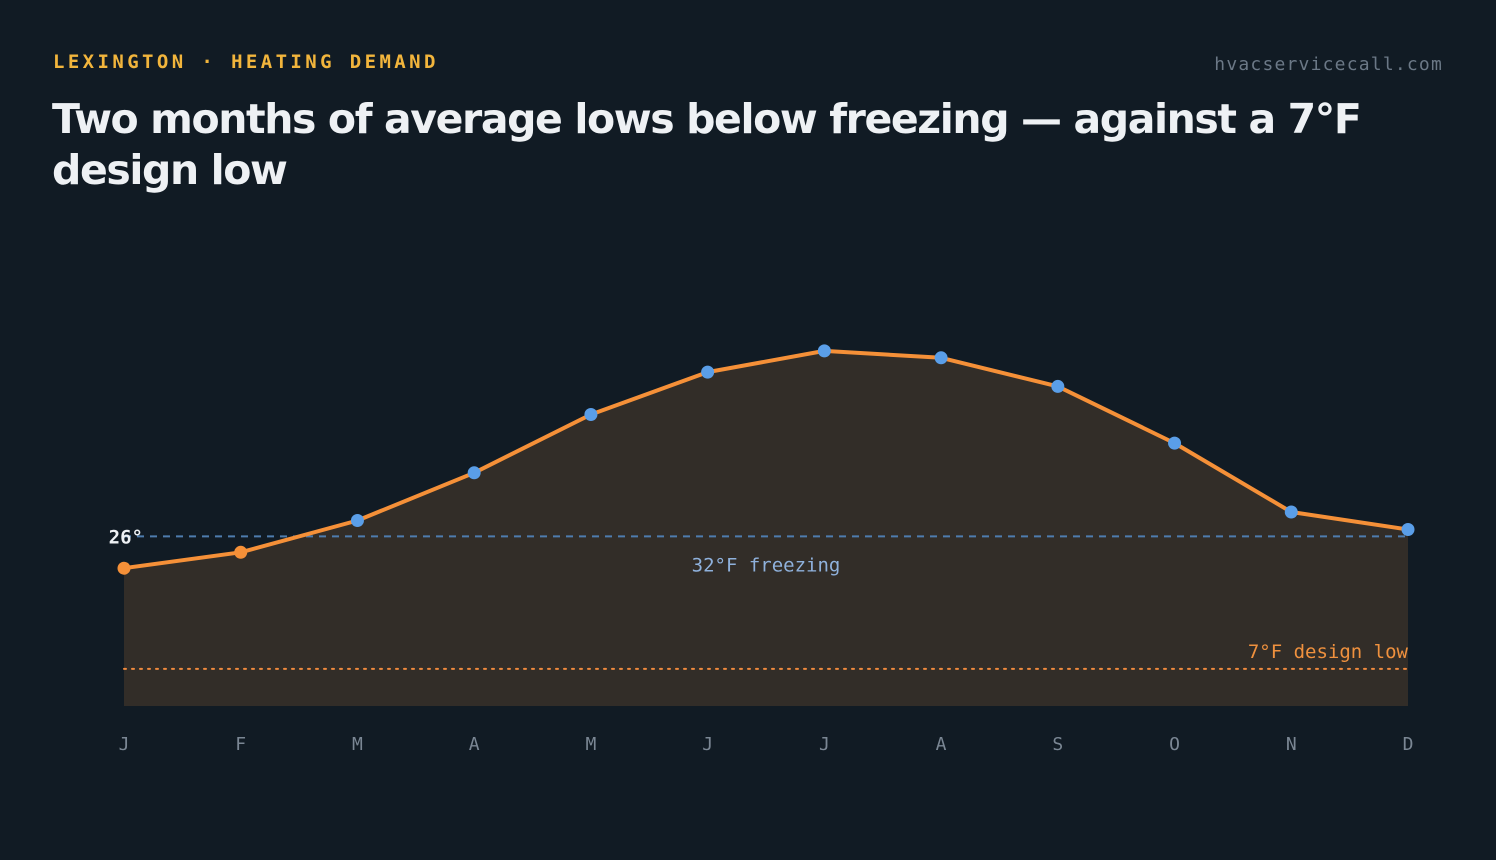 The image size is (1496, 860). Describe the element at coordinates (1328, 652) in the screenshot. I see `design-low-label: 7°F design low` at that location.